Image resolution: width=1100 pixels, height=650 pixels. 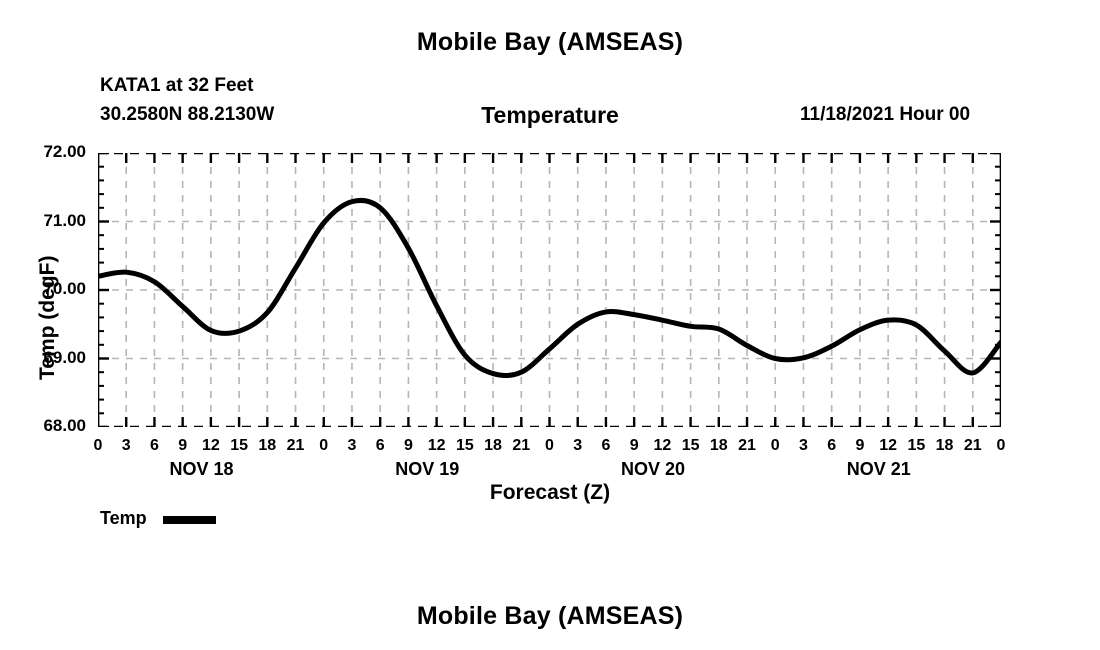 I want to click on day-label: NOV 19, so click(x=427, y=469).